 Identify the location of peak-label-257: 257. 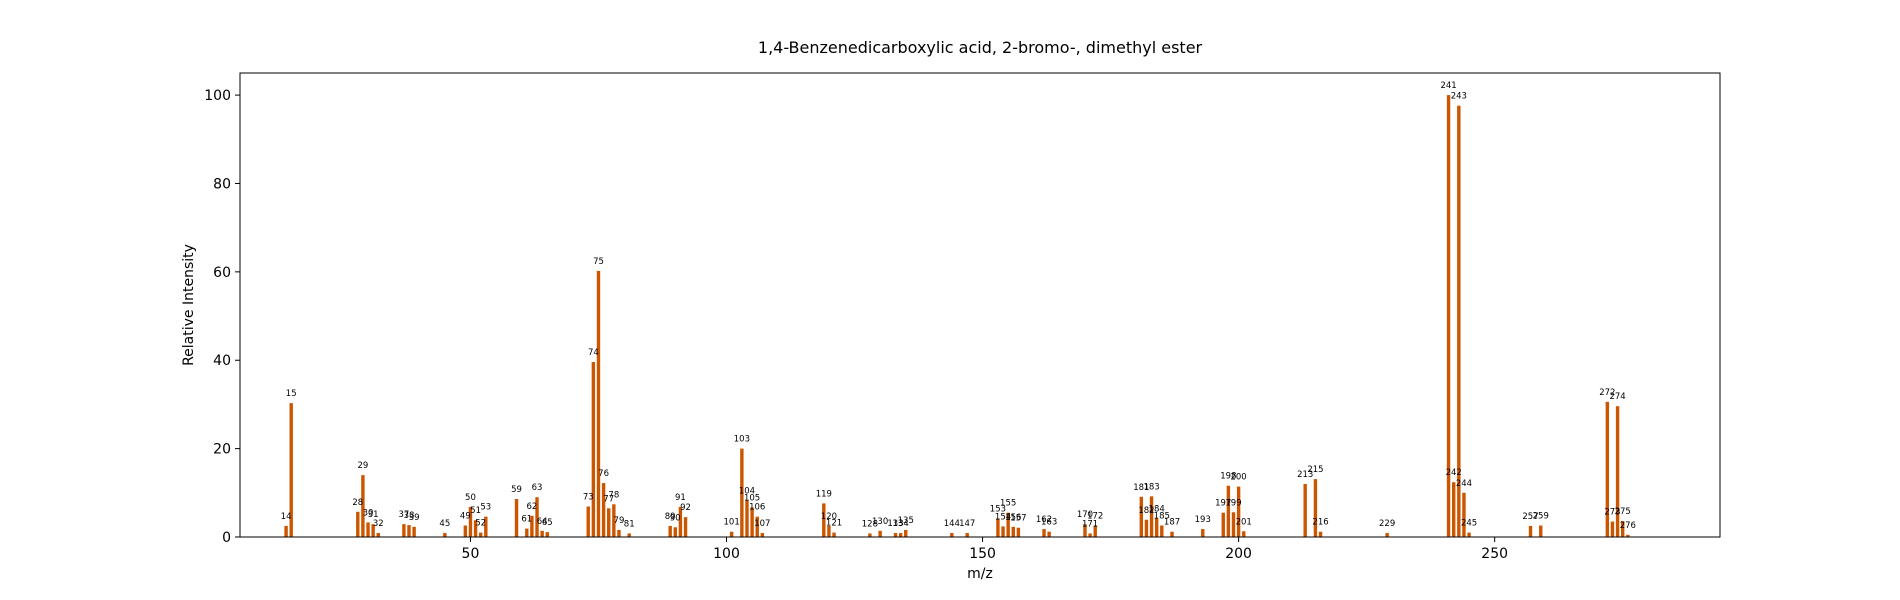
(1530, 517).